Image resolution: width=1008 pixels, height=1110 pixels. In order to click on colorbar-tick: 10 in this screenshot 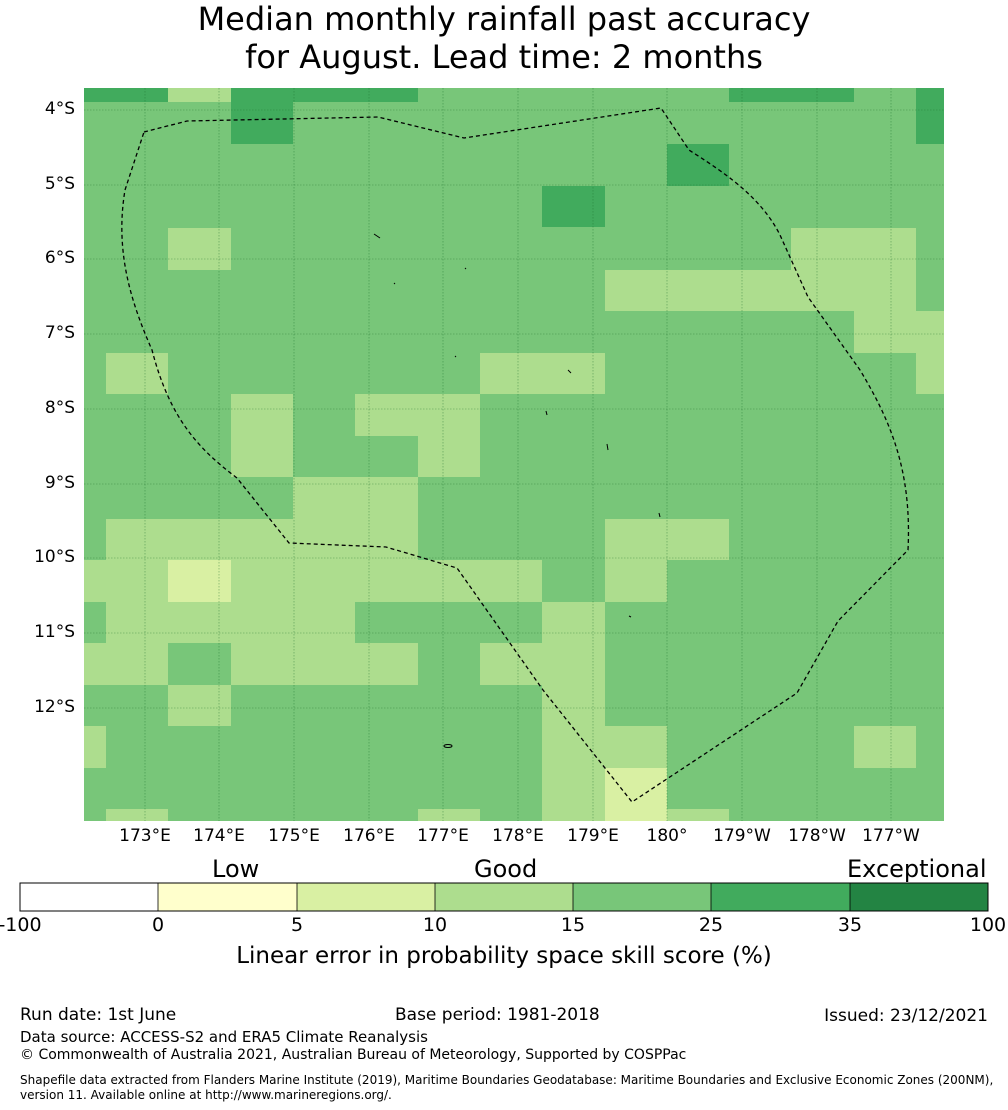, I will do `click(435, 925)`.